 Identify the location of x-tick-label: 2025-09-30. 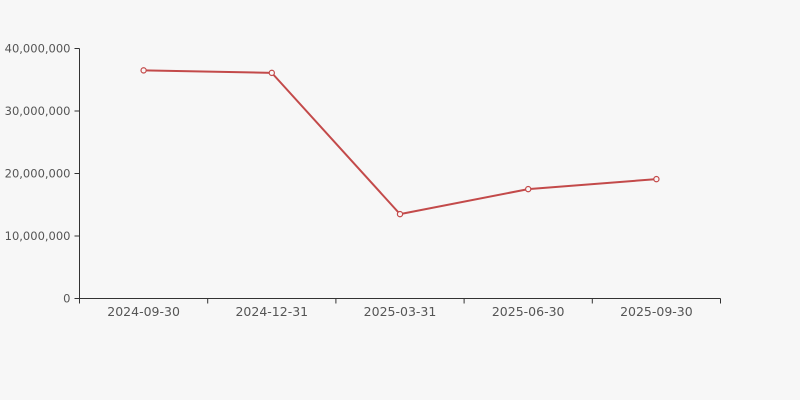
(656, 311).